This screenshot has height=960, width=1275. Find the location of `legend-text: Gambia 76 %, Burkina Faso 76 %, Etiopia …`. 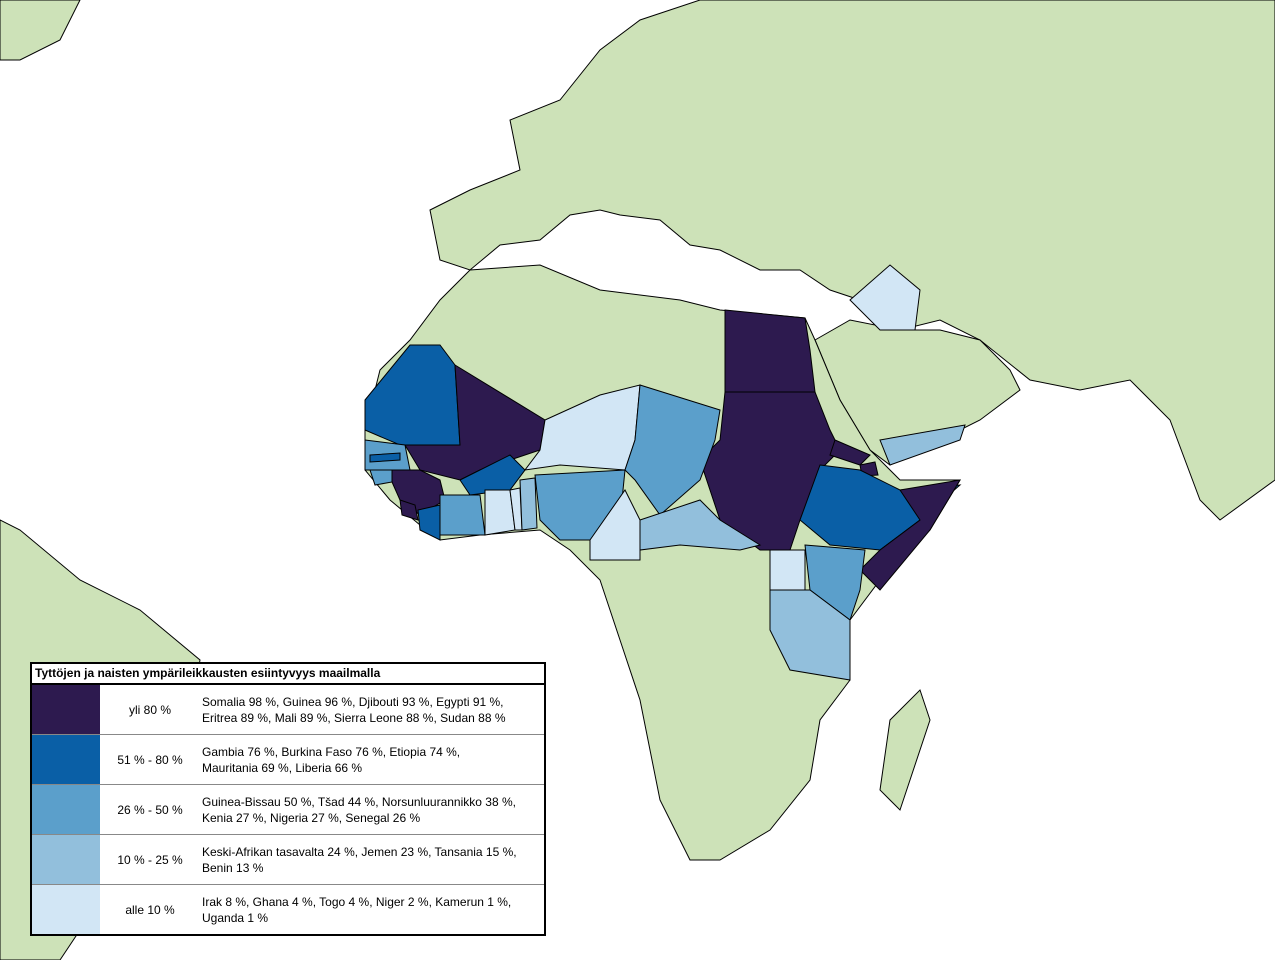

legend-text: Gambia 76 %, Burkina Faso 76 %, Etiopia … is located at coordinates (372, 759).